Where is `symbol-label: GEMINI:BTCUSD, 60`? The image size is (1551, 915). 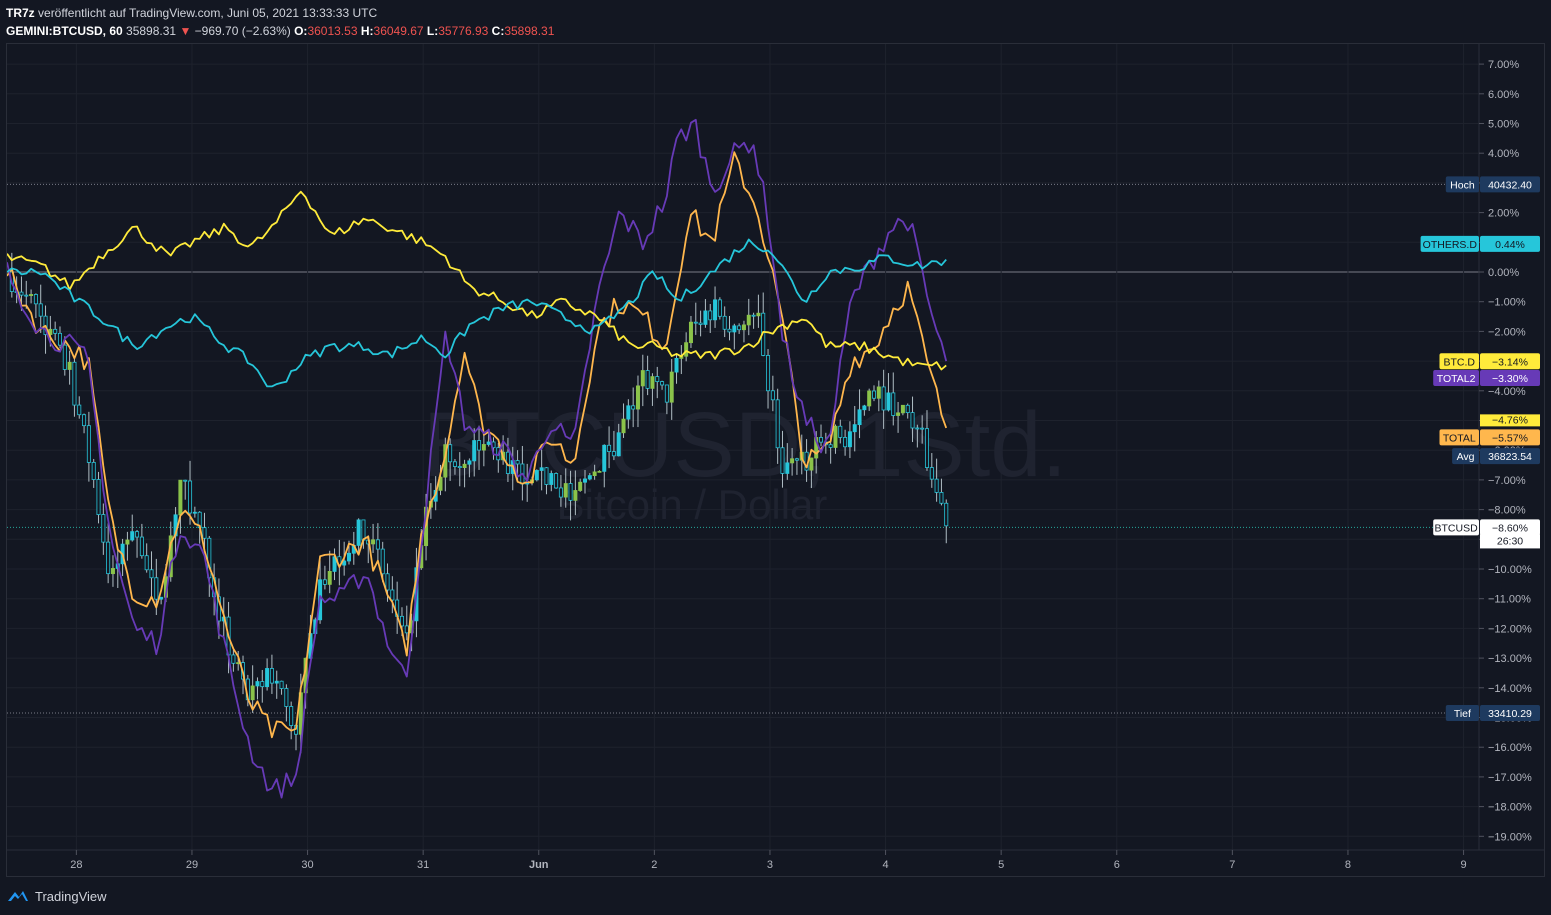
symbol-label: GEMINI:BTCUSD, 60 is located at coordinates (64, 31).